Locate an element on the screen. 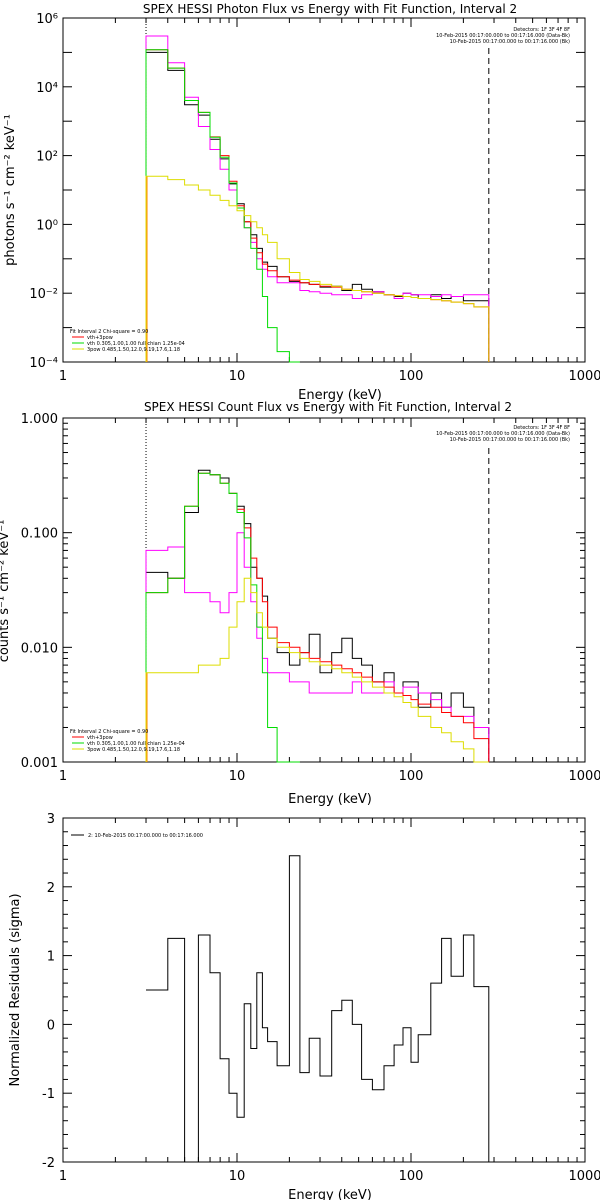 This screenshot has height=1200, width=600. photon-flux-ylabel: photons s⁻¹ cm⁻² keV⁻¹ is located at coordinates (10, 190).